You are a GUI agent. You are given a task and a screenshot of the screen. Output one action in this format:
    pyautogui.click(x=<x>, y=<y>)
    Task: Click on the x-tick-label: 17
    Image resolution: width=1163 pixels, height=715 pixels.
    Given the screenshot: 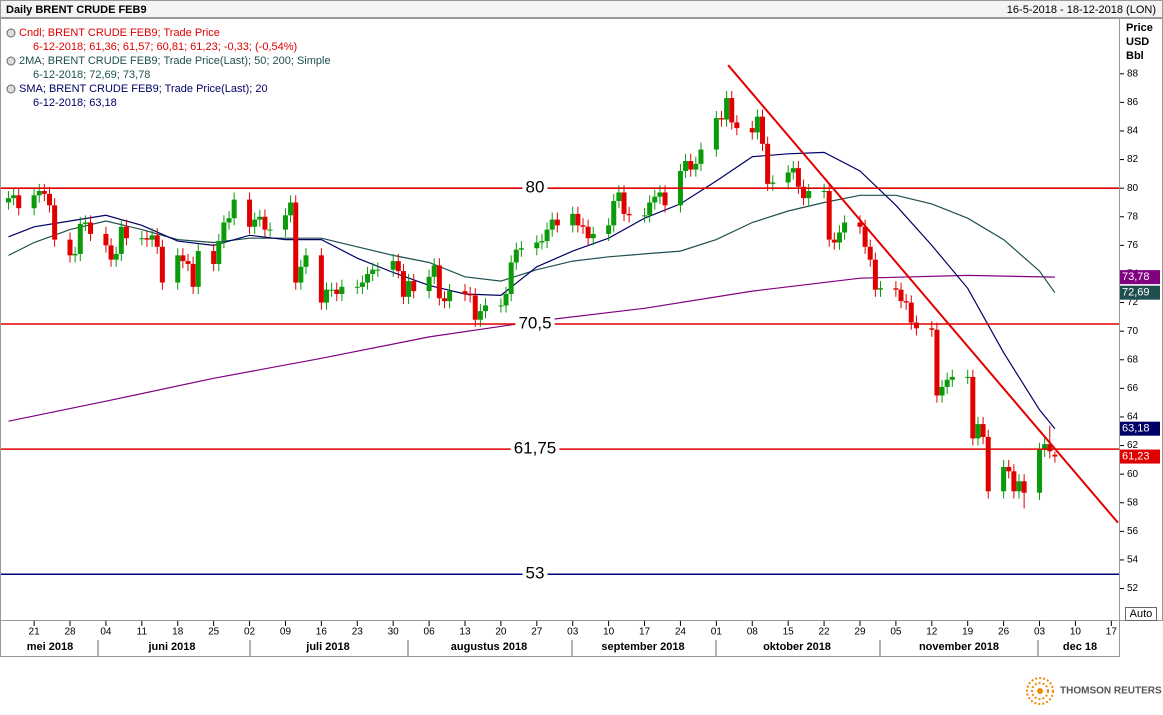 What is the action you would take?
    pyautogui.click(x=645, y=632)
    